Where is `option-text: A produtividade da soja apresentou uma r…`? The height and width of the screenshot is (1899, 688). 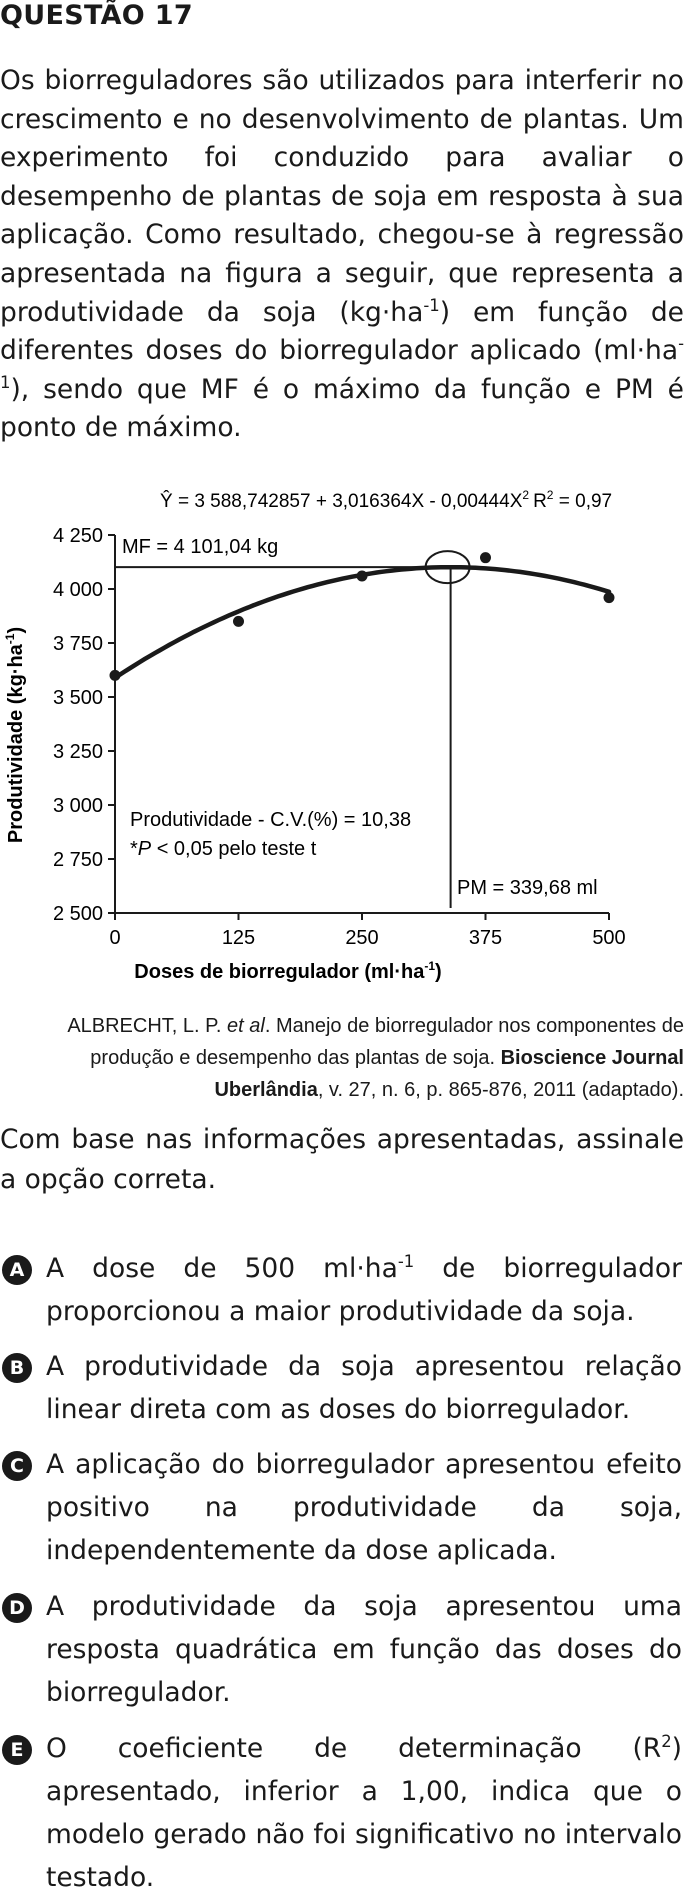
option-text: A produtividade da soja apresentou uma r… is located at coordinates (364, 1649).